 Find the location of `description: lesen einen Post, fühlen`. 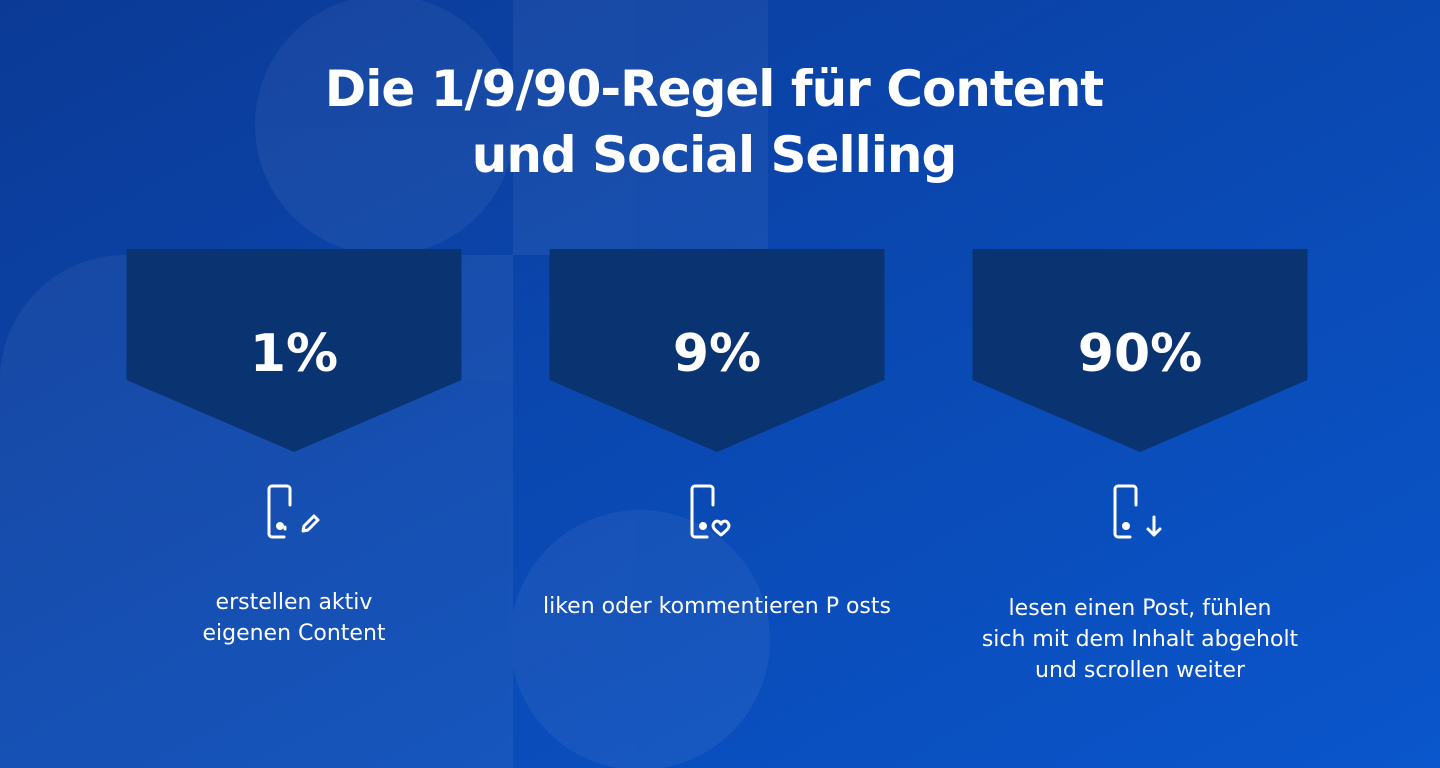

description: lesen einen Post, fühlen is located at coordinates (1140, 608).